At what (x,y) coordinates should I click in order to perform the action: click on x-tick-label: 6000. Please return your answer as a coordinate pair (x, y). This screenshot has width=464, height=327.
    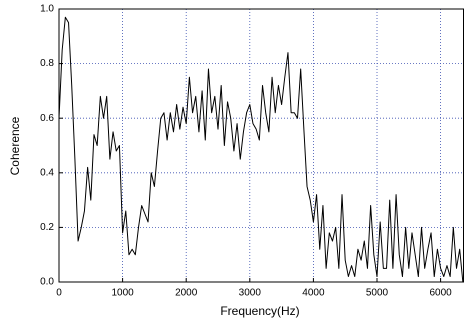
    Looking at the image, I should click on (440, 293).